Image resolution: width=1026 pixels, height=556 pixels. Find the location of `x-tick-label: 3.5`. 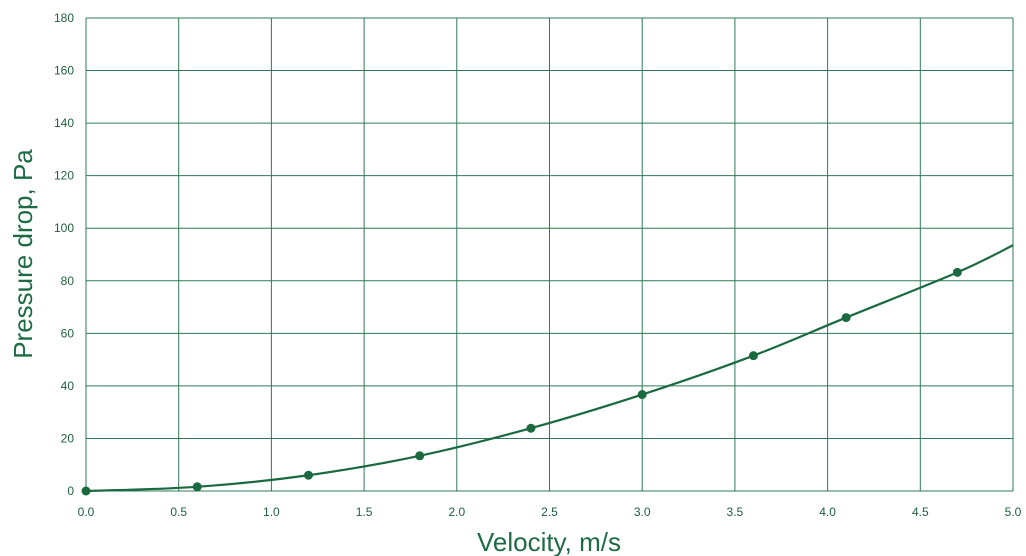

x-tick-label: 3.5 is located at coordinates (735, 512).